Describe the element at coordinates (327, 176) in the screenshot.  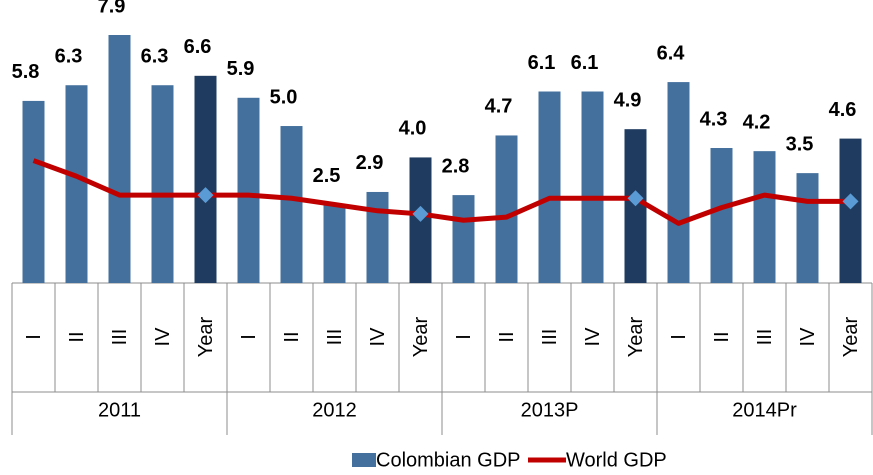
I see `data-label: 2.5` at that location.